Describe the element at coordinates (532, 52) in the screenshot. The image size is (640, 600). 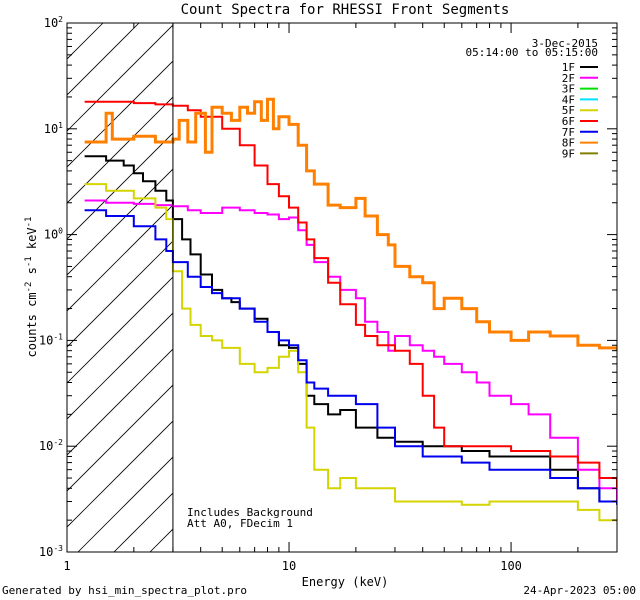
I see `time-range-label: 05:14:00 to 05:15:00` at that location.